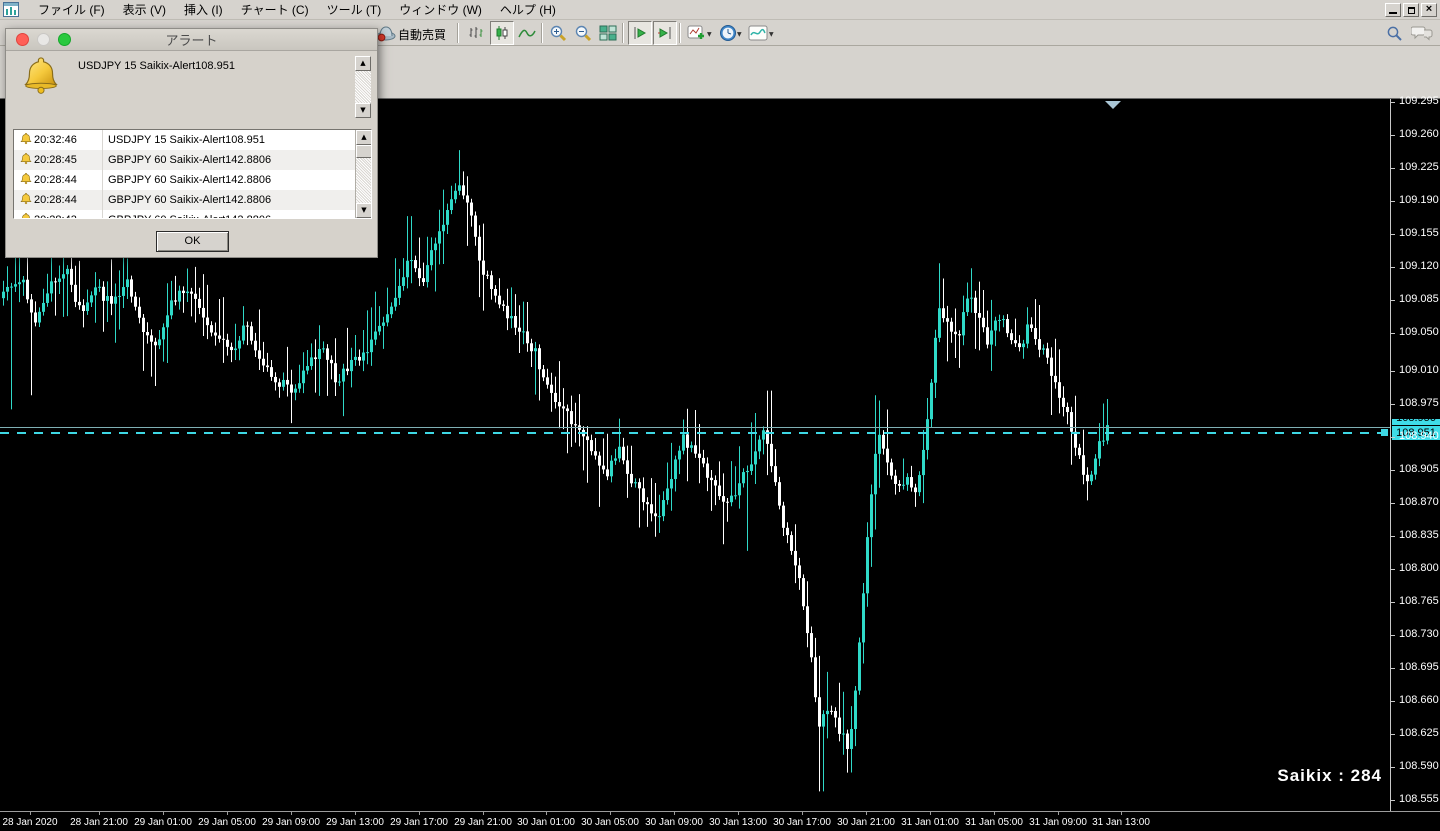 This screenshot has height=831, width=1440. What do you see at coordinates (30, 822) in the screenshot?
I see `time-axis-label: 28 Jan 2020` at bounding box center [30, 822].